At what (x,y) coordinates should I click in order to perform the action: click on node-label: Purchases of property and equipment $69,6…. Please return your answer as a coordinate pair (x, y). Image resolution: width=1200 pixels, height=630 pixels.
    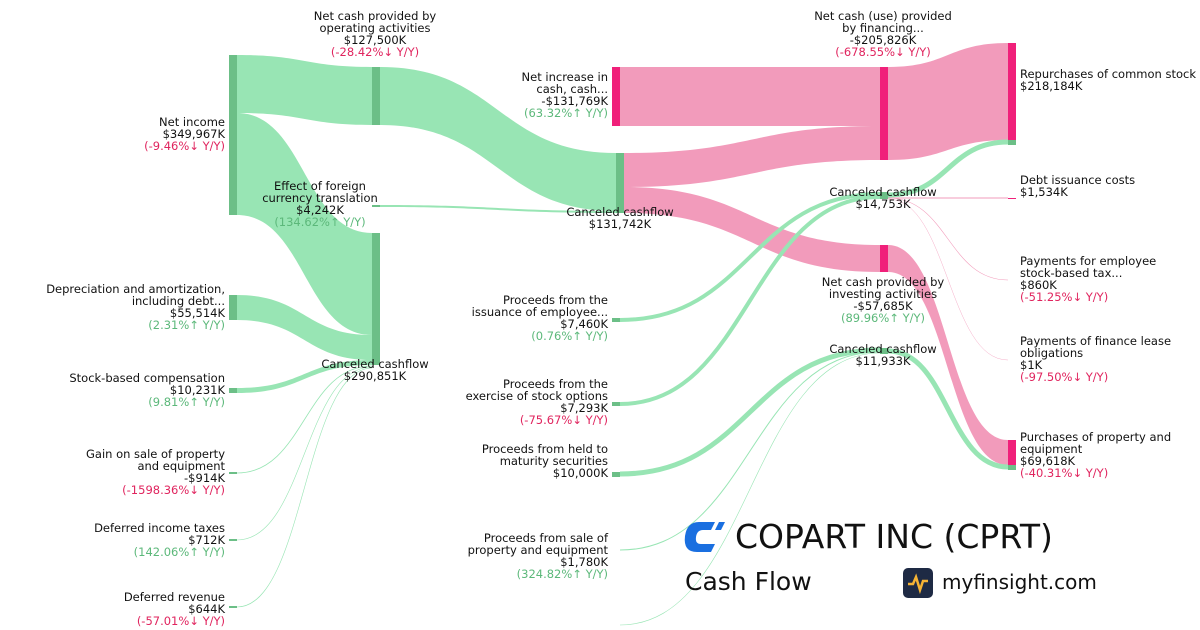
    Looking at the image, I should click on (1105, 455).